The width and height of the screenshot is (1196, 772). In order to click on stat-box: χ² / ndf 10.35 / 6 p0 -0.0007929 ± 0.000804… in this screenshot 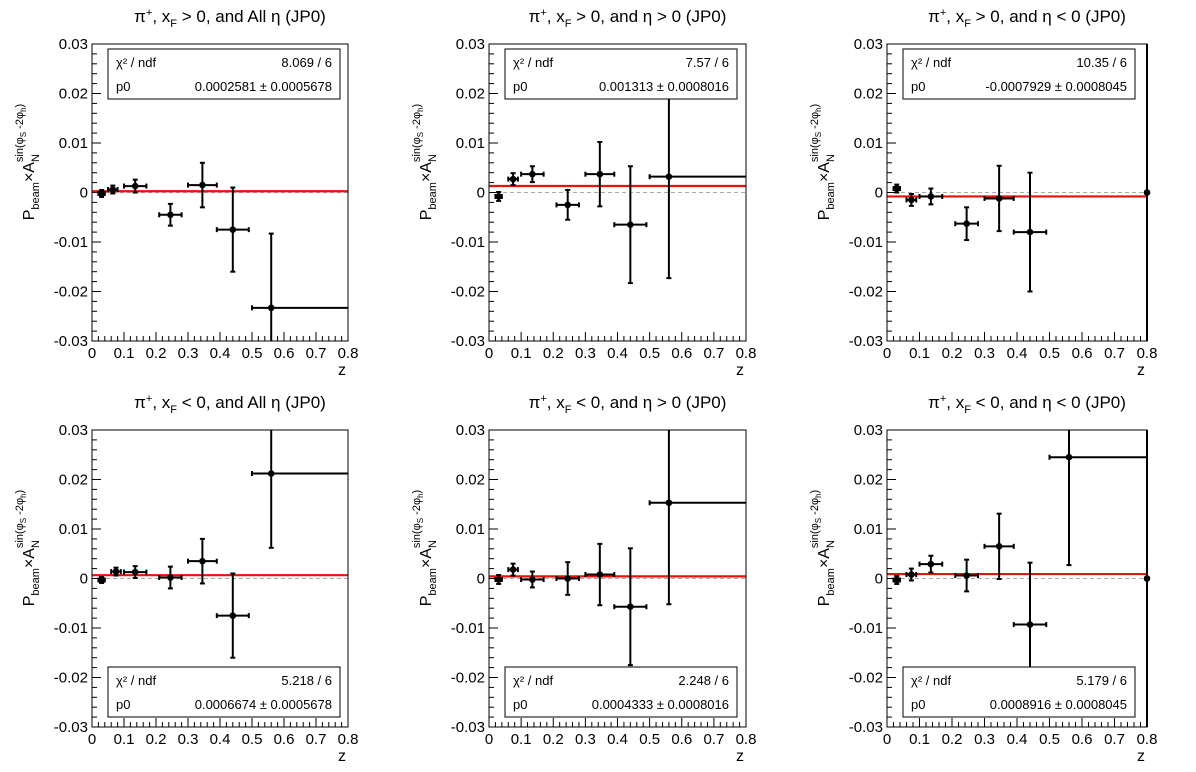, I will do `click(1019, 74)`.